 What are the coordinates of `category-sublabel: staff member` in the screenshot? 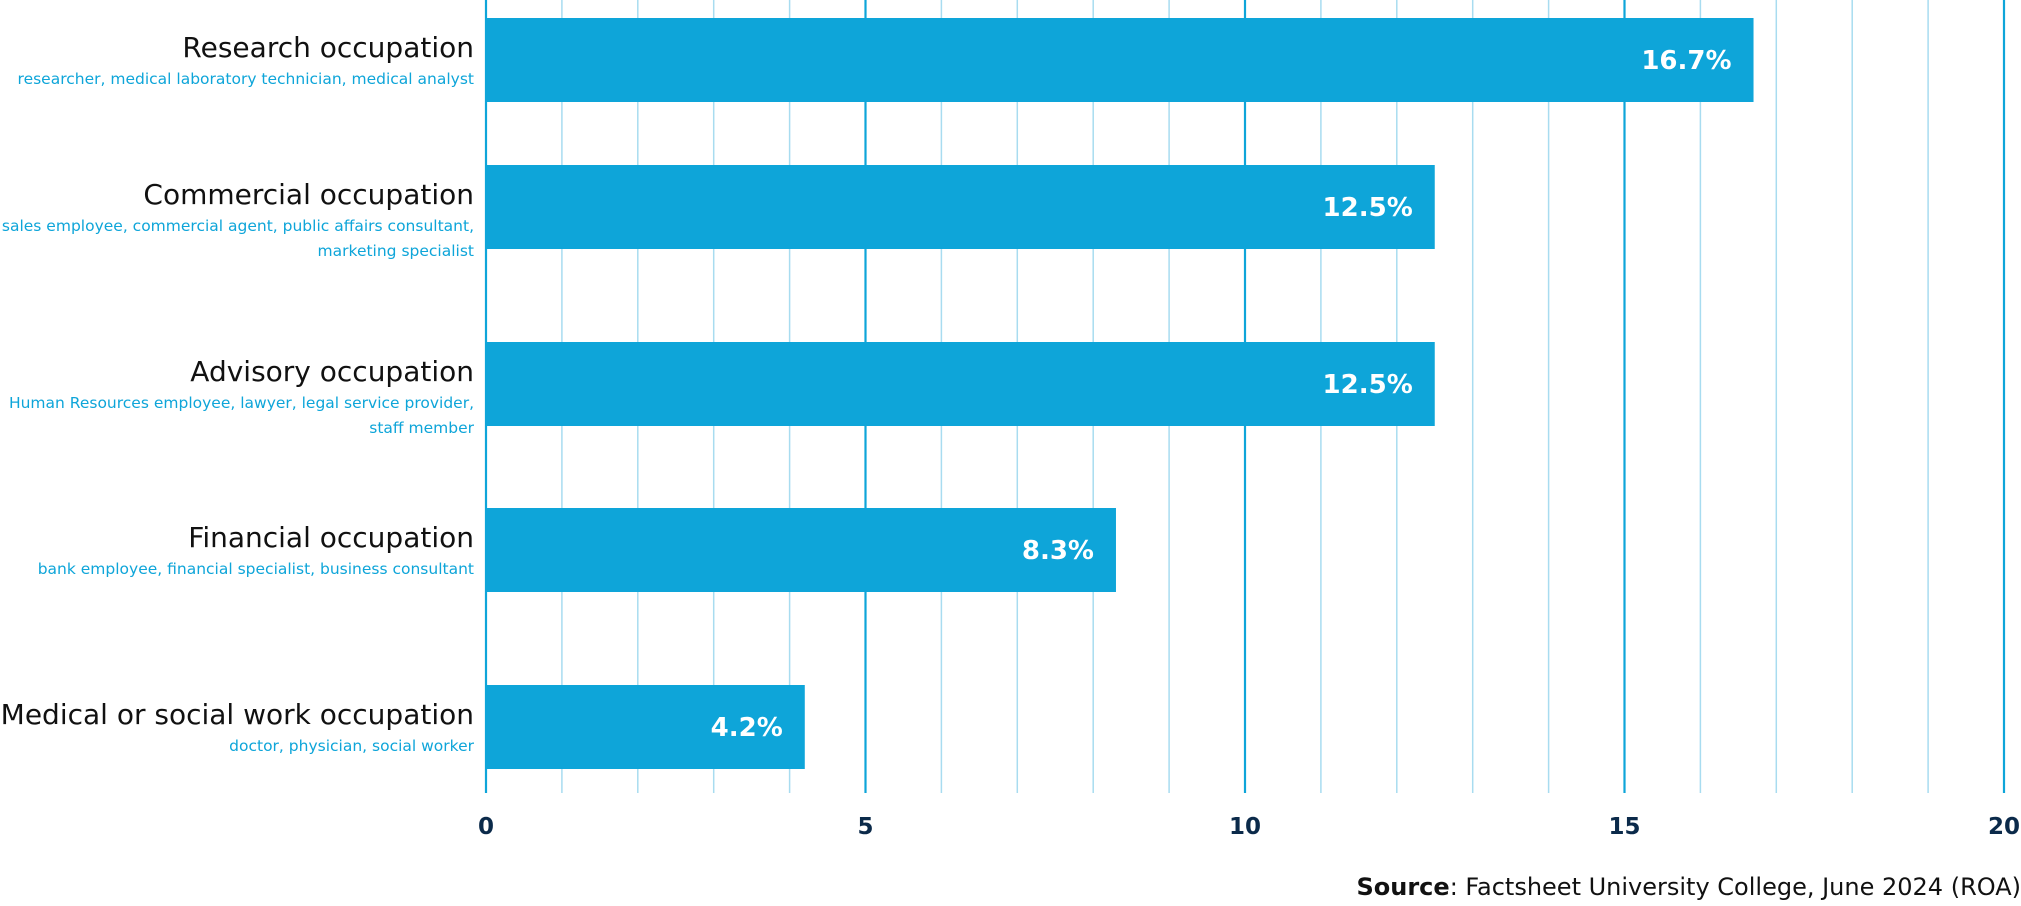 It's located at (421, 428).